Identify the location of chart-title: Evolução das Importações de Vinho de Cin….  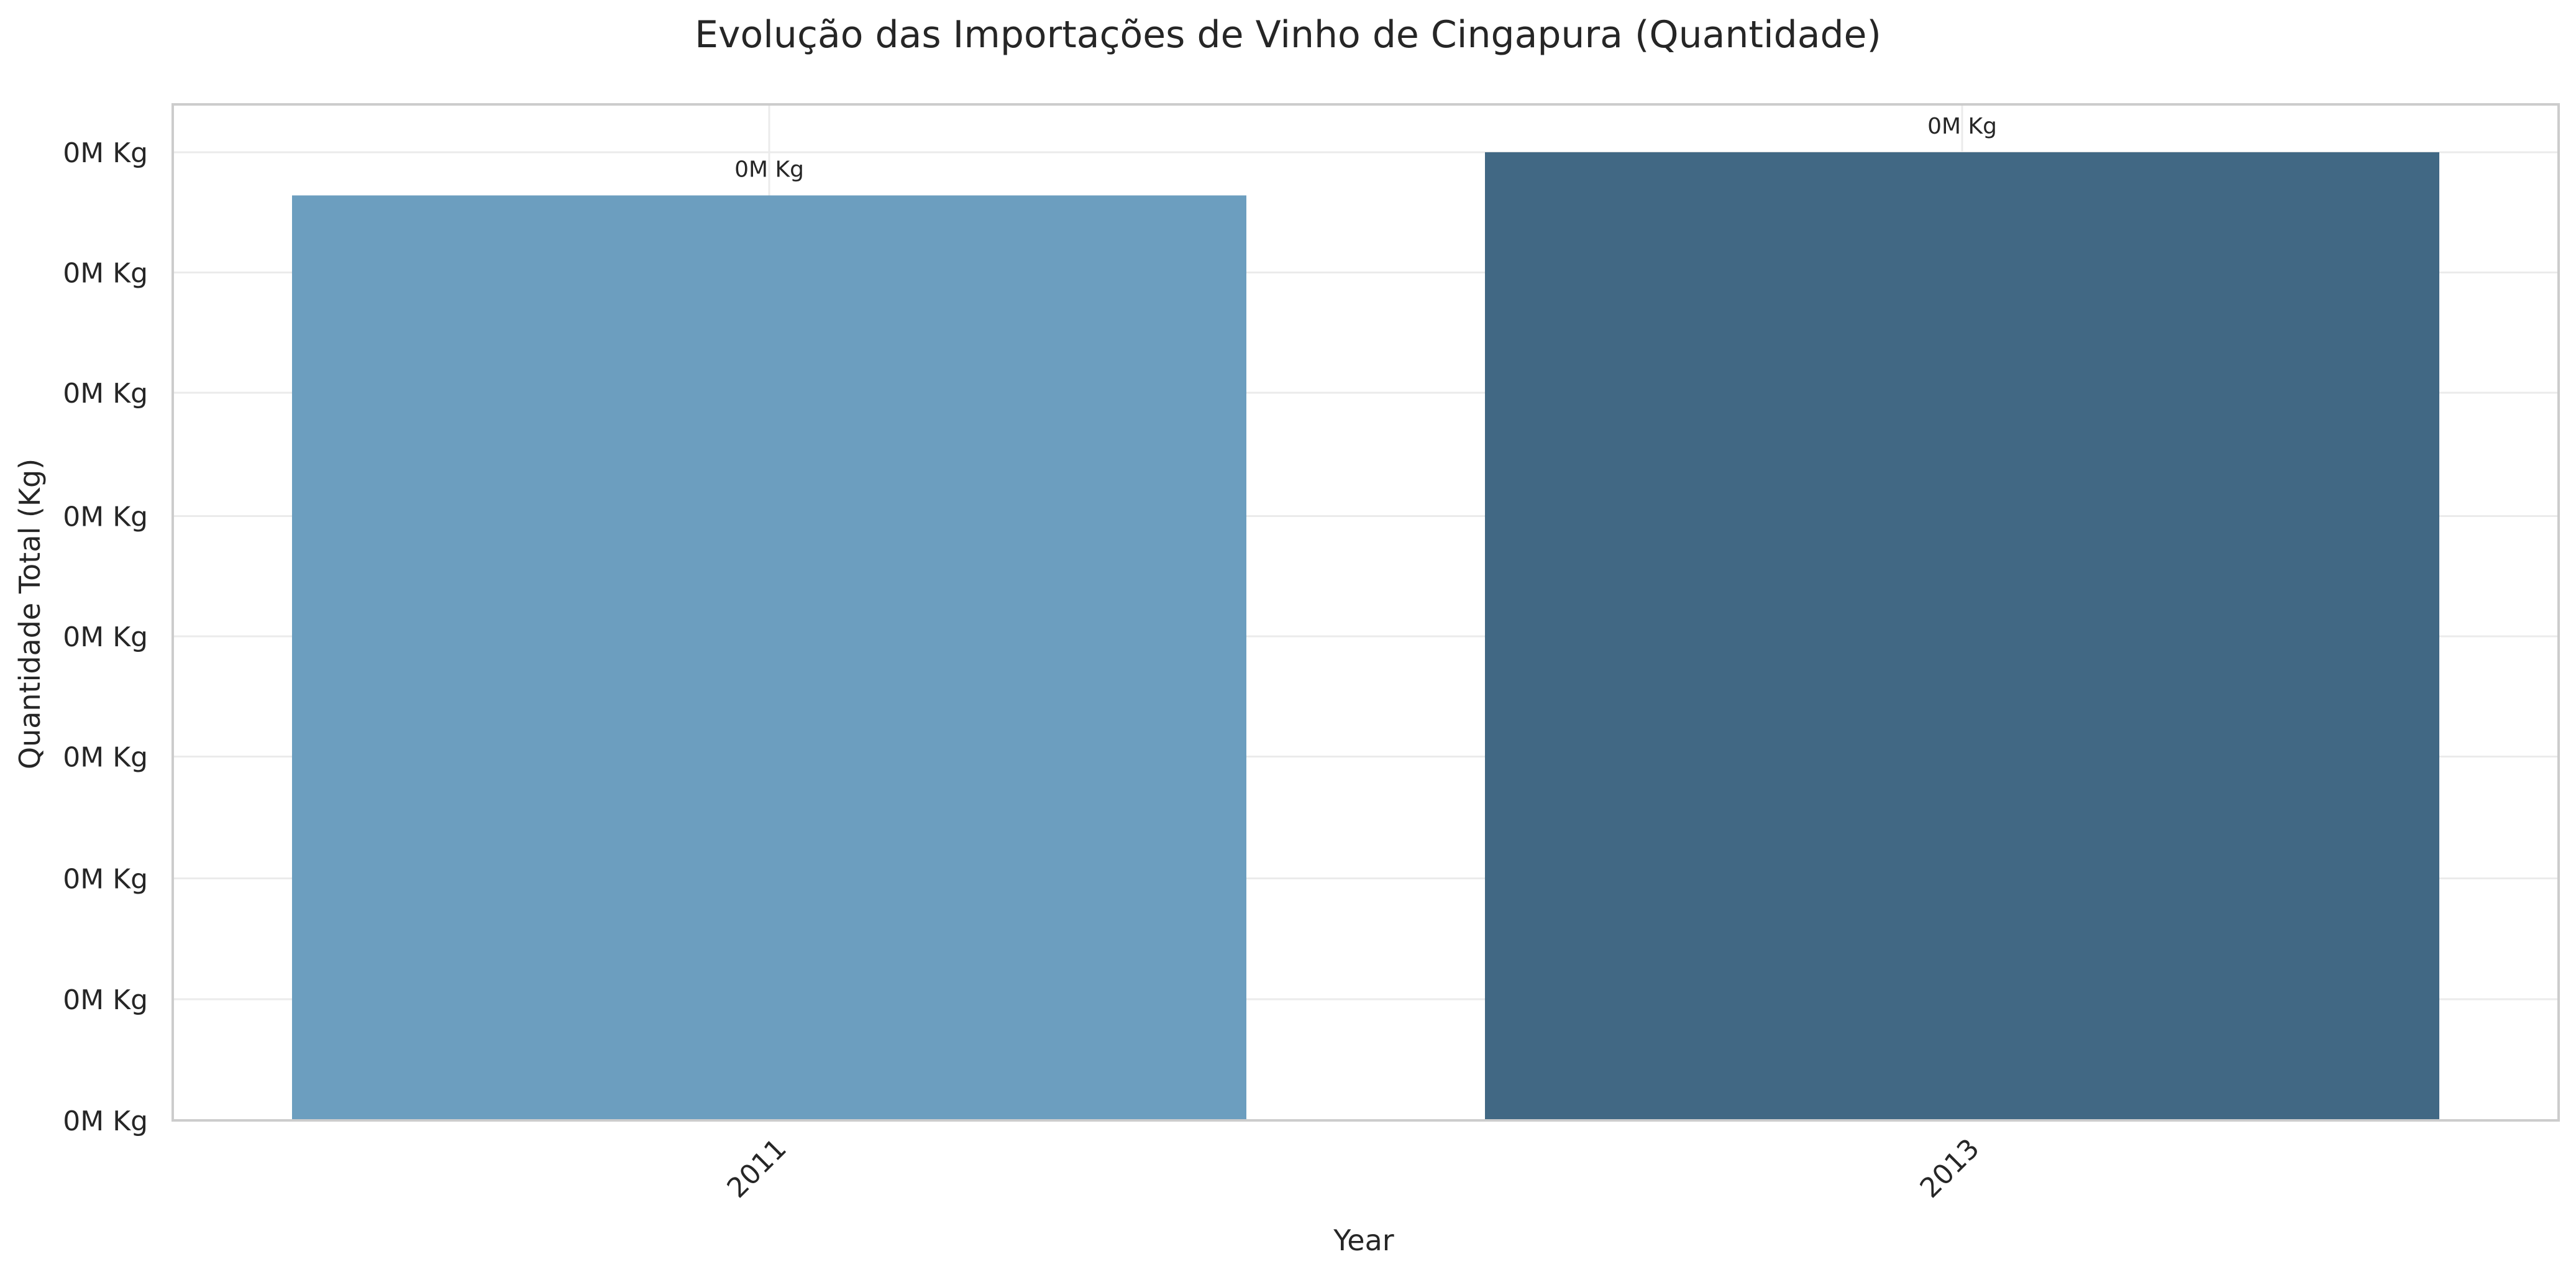
(1288, 35).